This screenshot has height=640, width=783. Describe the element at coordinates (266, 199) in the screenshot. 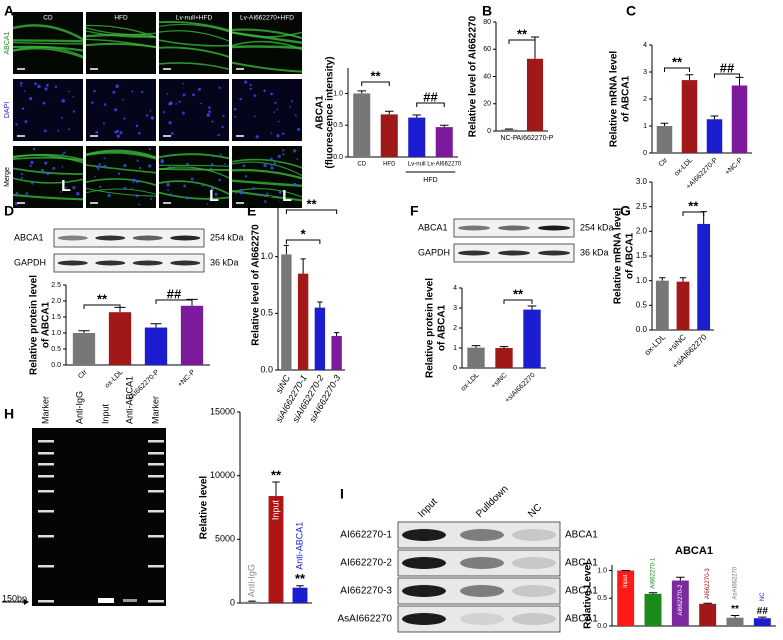

I see `y-tick-label: 1.5` at that location.